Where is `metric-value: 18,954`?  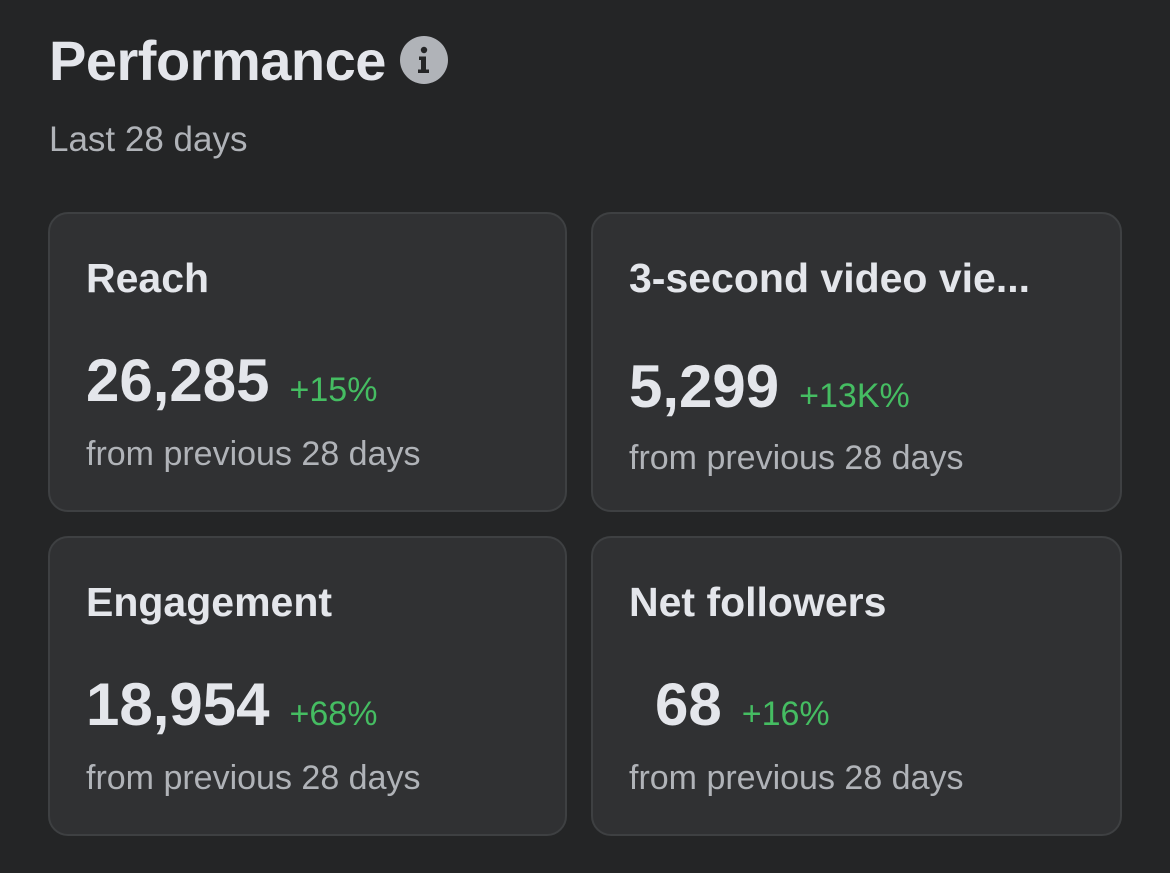 metric-value: 18,954 is located at coordinates (178, 704).